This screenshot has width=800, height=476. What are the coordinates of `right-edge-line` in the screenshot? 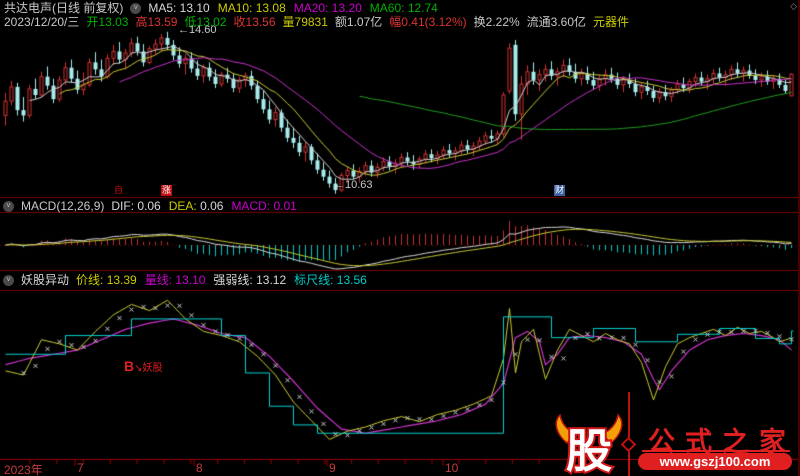 It's located at (799, 238).